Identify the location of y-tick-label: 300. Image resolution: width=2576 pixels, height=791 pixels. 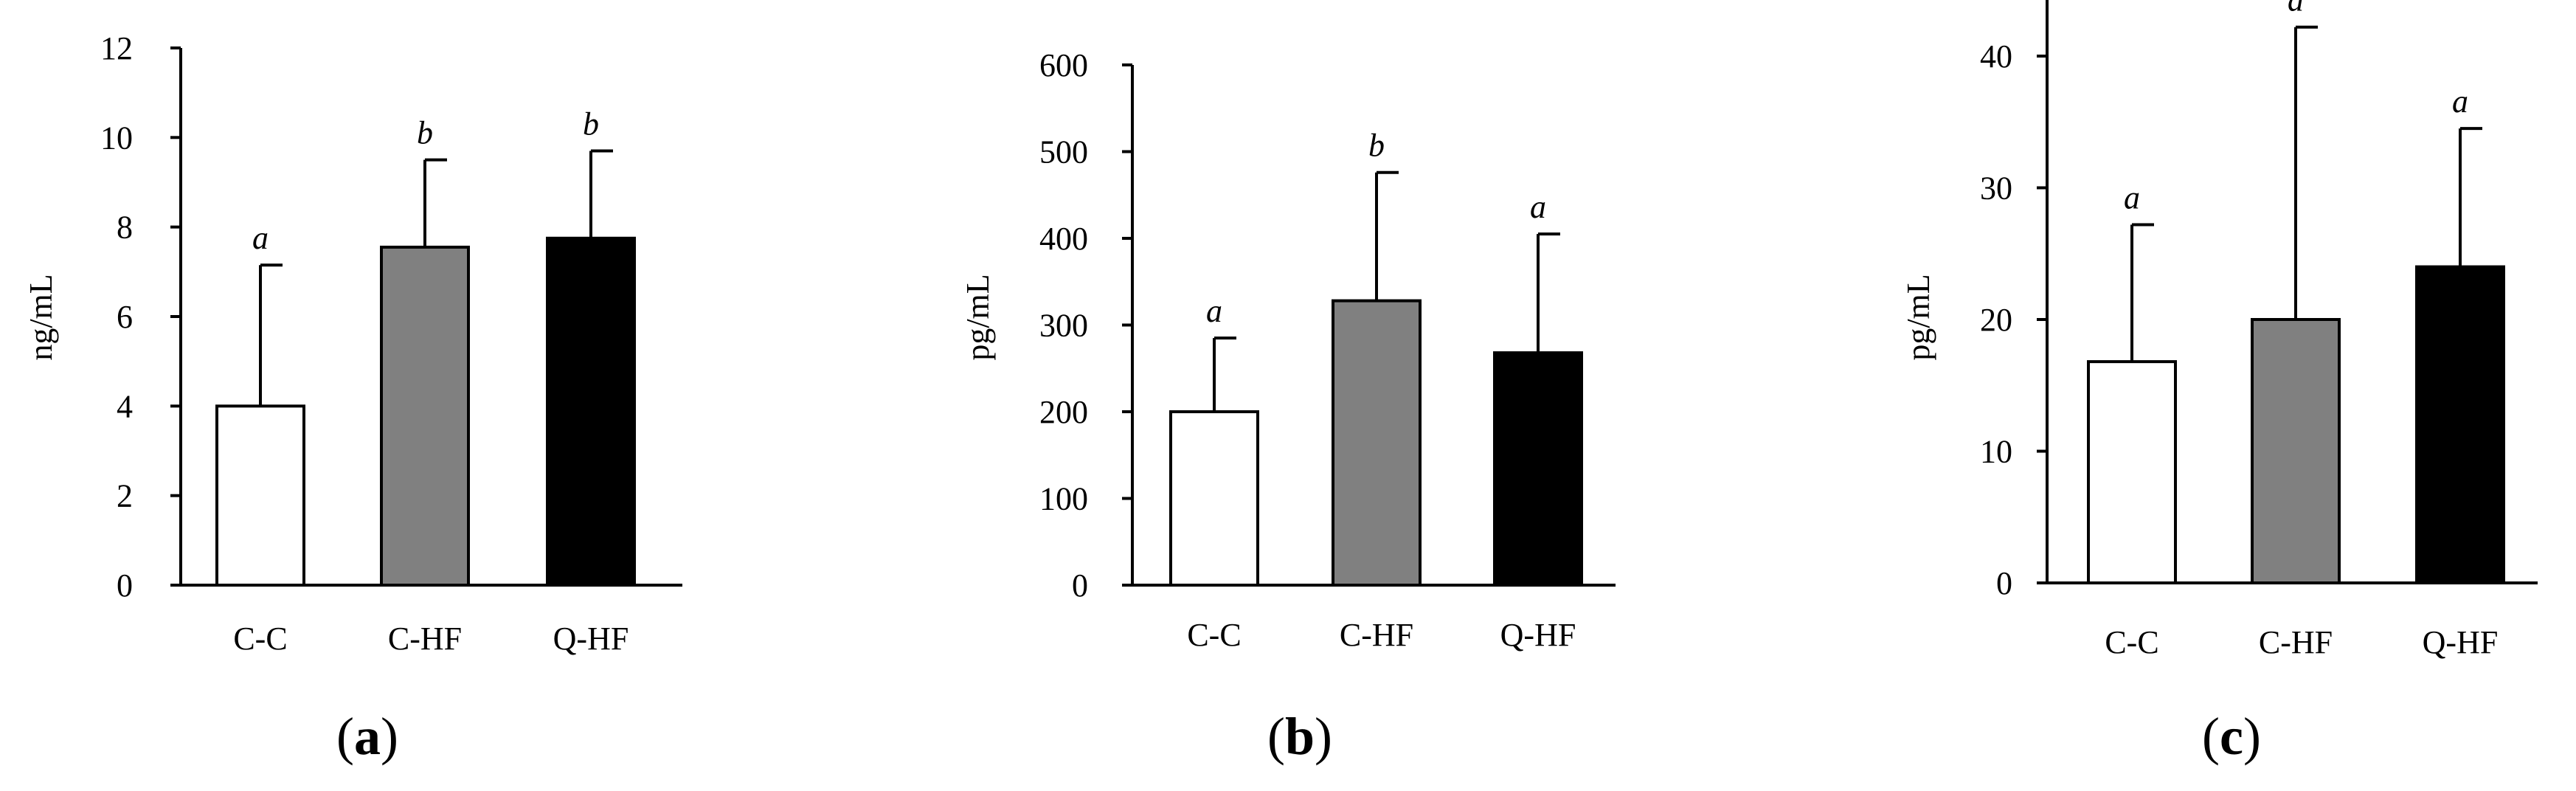
(1063, 326).